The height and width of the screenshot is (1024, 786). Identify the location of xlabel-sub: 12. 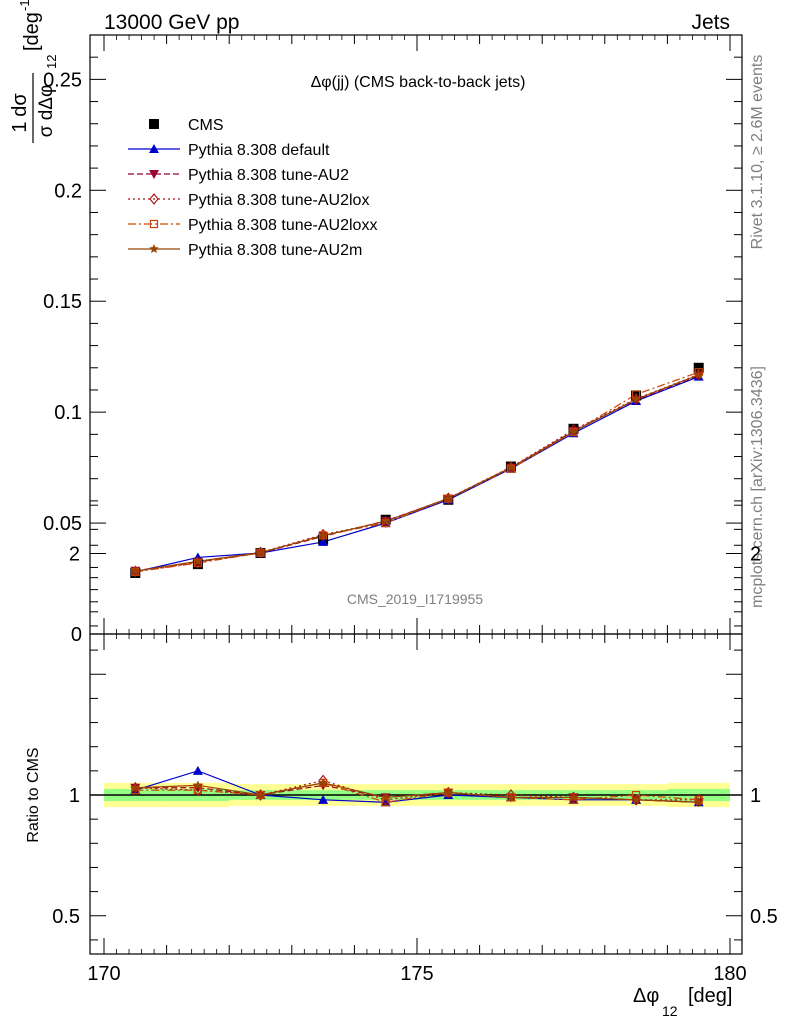
(670, 1011).